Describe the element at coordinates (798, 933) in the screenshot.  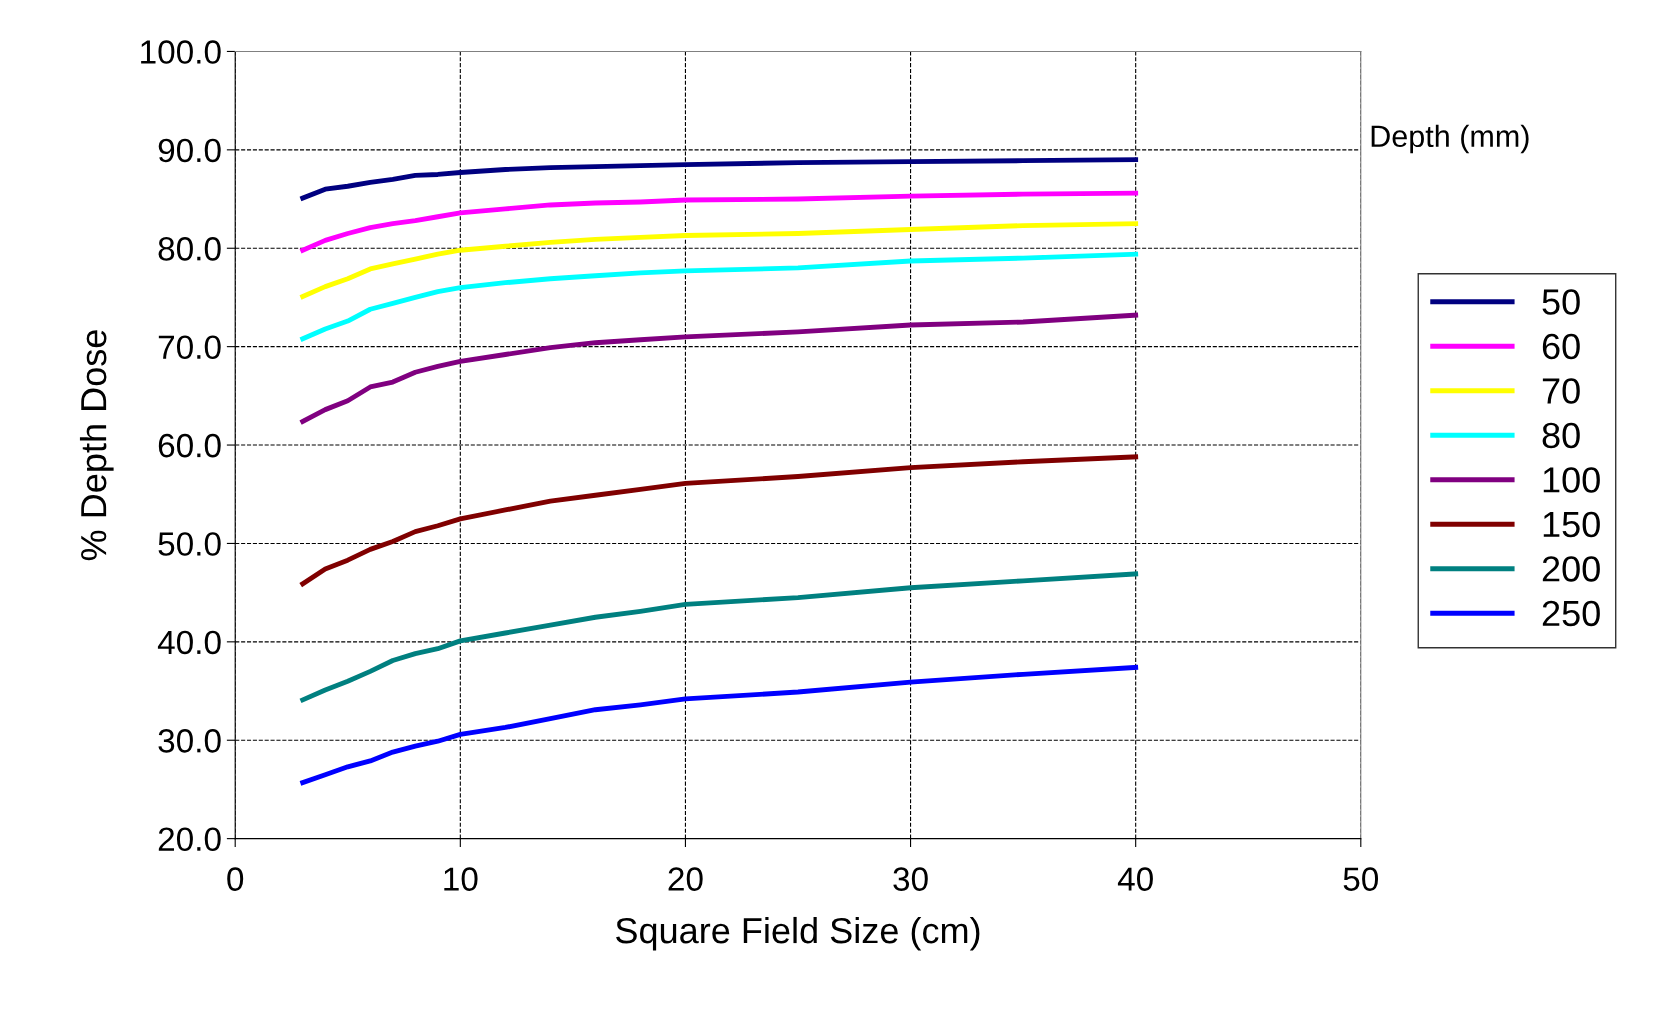
I see `x-axis-title: Square Field Size (cm)` at that location.